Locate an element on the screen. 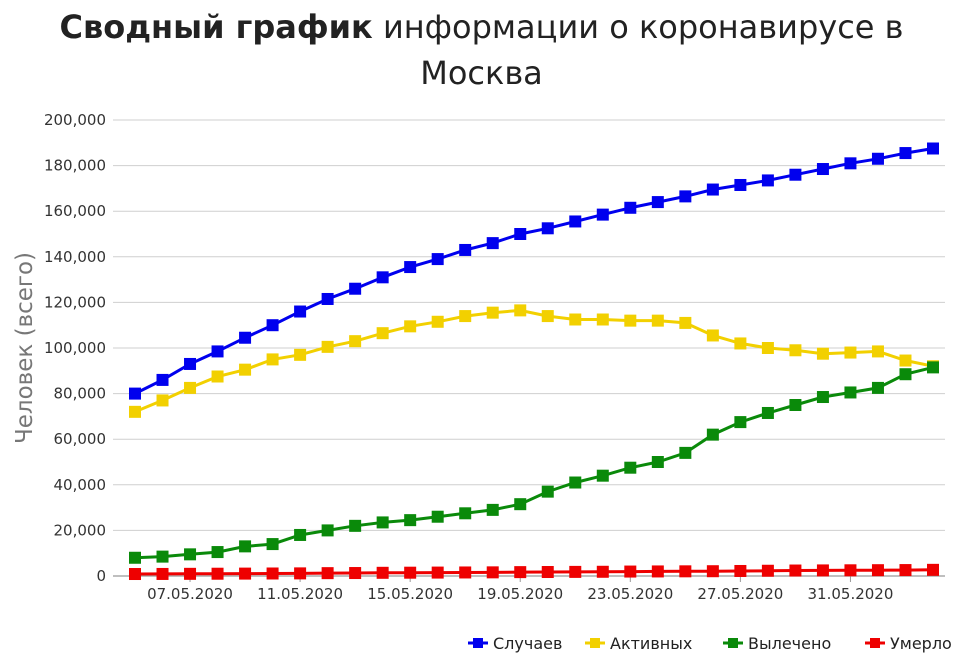  legend-item: Активных is located at coordinates (638, 643).